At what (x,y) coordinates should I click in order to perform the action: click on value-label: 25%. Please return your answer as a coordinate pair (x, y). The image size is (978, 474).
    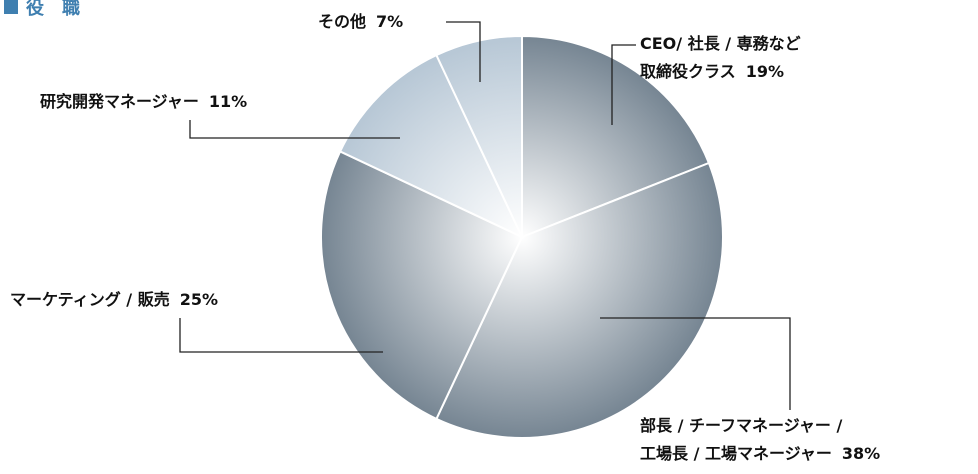
    Looking at the image, I should click on (199, 299).